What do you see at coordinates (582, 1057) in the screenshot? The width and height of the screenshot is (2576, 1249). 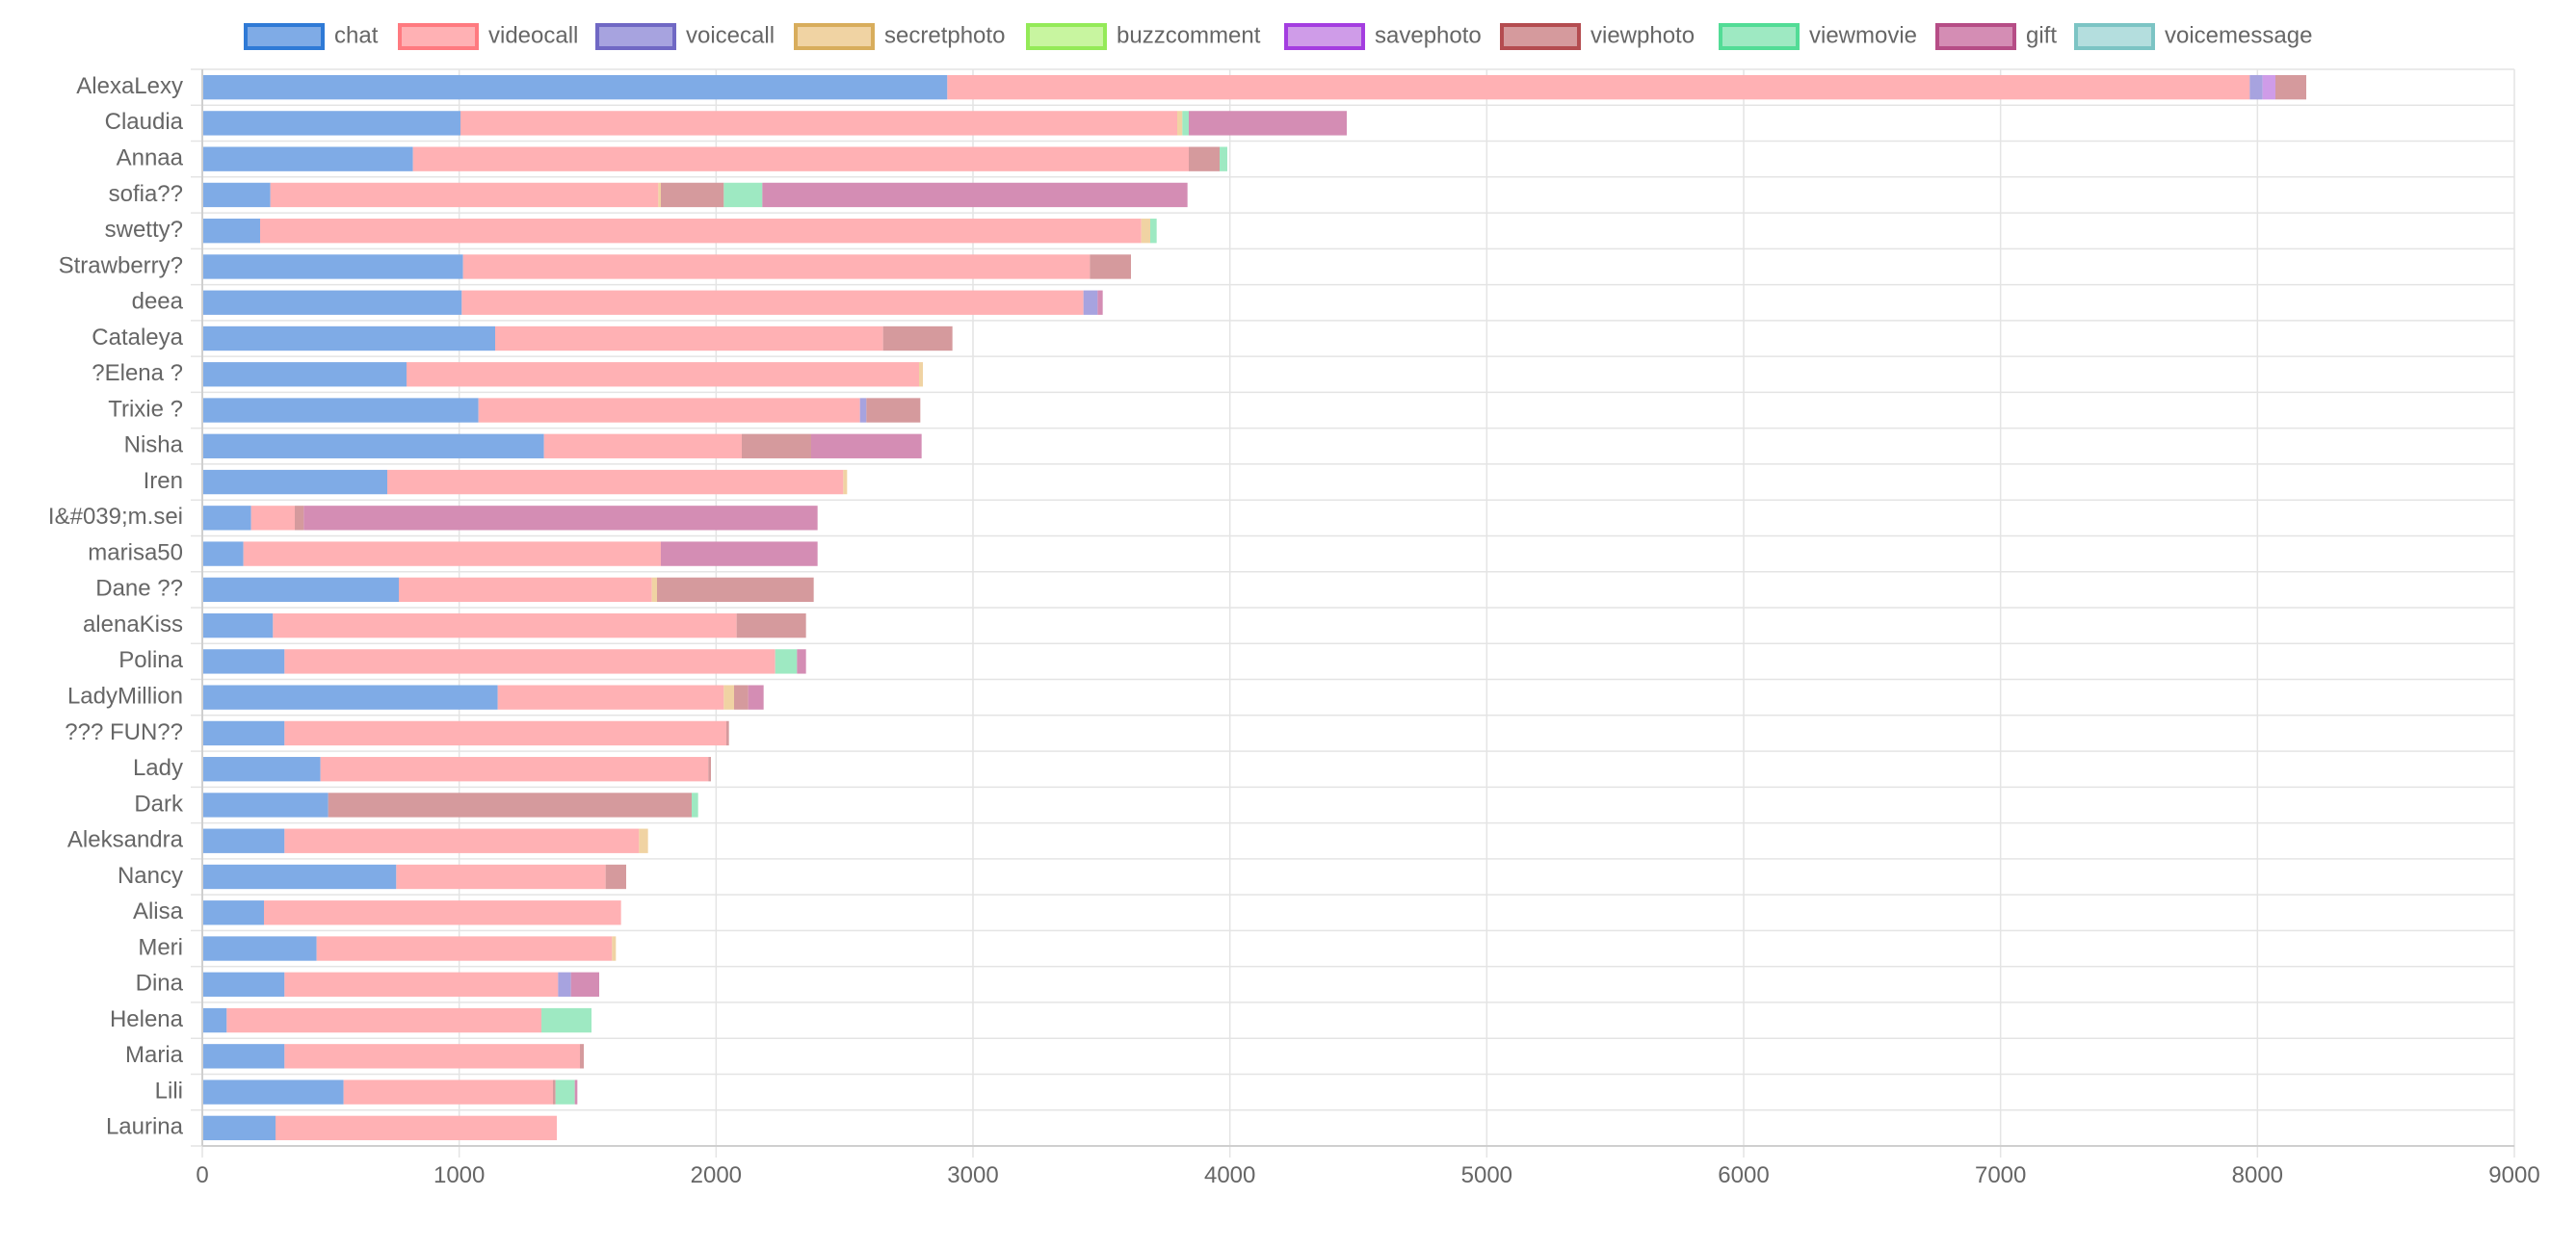 I see `bar-viewphoto-maria` at bounding box center [582, 1057].